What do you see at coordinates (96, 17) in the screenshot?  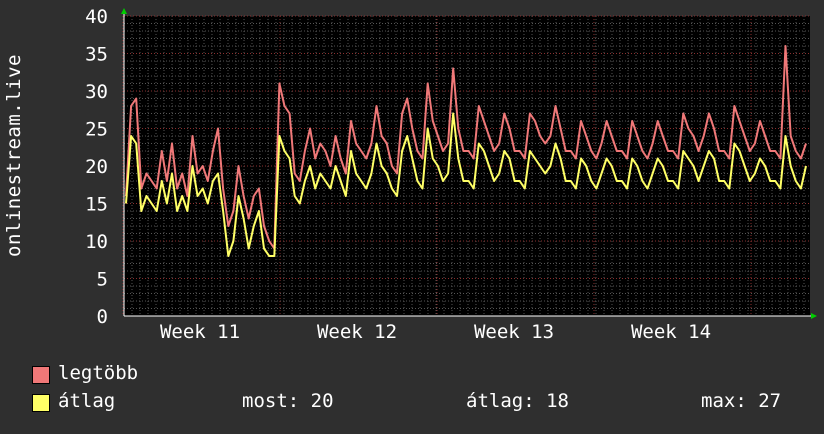 I see `y-tick-label: 40` at bounding box center [96, 17].